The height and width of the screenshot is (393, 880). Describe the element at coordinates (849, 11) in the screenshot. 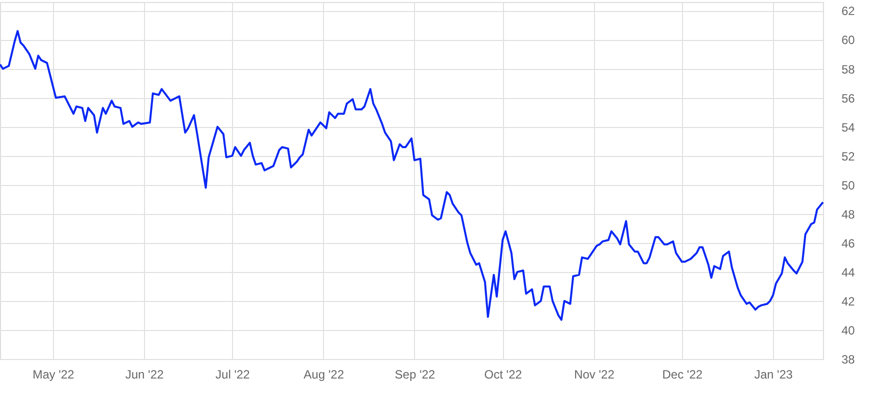

I see `y-tick-label: 62` at that location.